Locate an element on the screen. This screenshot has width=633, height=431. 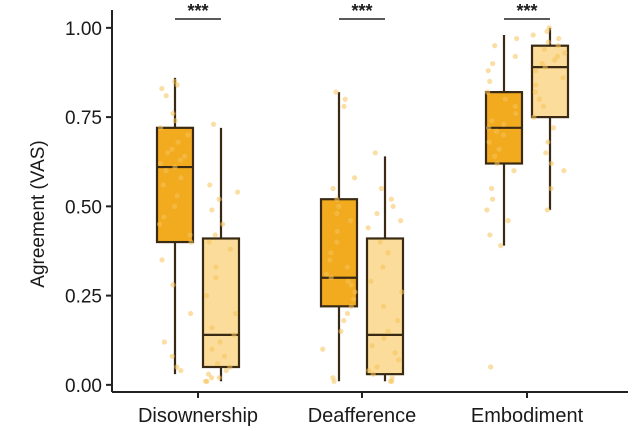
x-category-label: Embodiment is located at coordinates (527, 416).